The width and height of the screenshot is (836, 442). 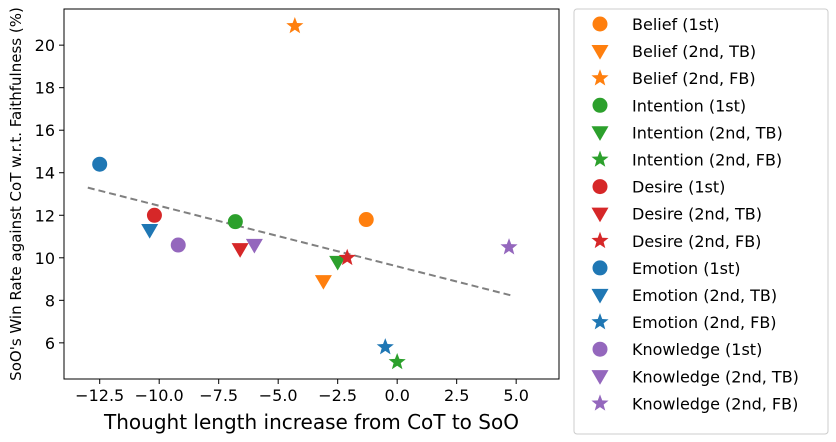 What do you see at coordinates (686, 268) in the screenshot?
I see `legend-label-emotion-1st: Emotion (1st)` at bounding box center [686, 268].